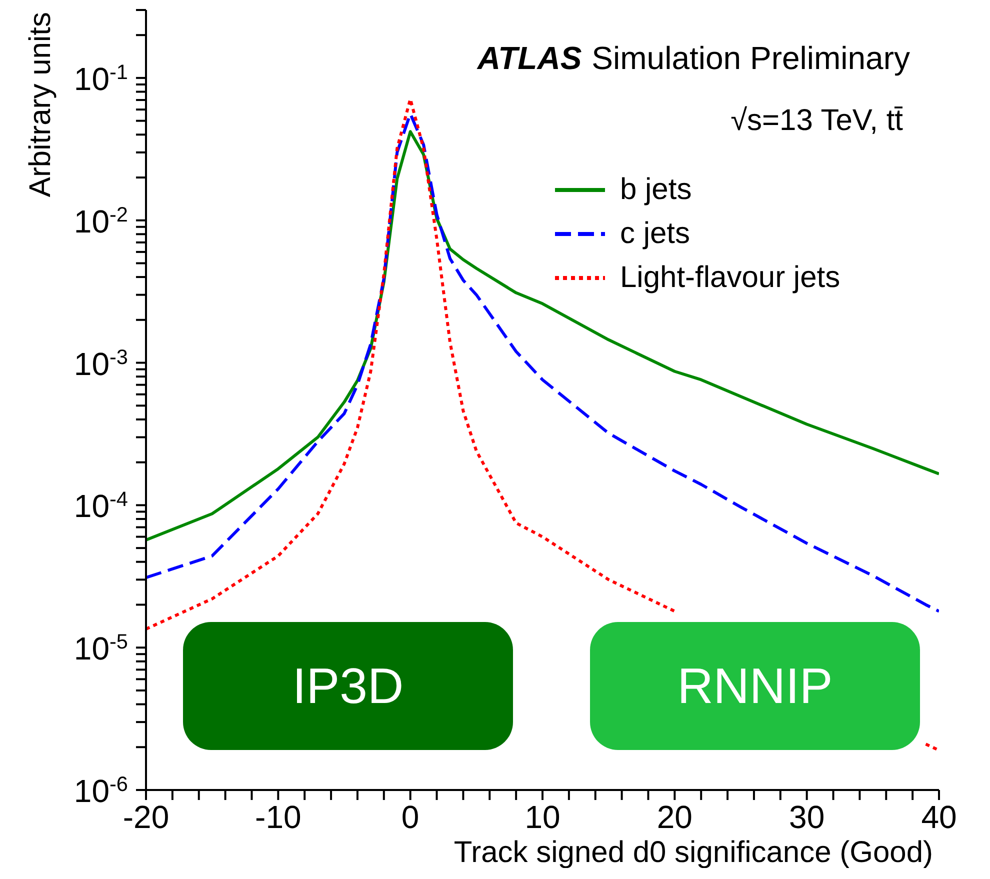  I want to click on x-tick-label: -10, so click(278, 817).